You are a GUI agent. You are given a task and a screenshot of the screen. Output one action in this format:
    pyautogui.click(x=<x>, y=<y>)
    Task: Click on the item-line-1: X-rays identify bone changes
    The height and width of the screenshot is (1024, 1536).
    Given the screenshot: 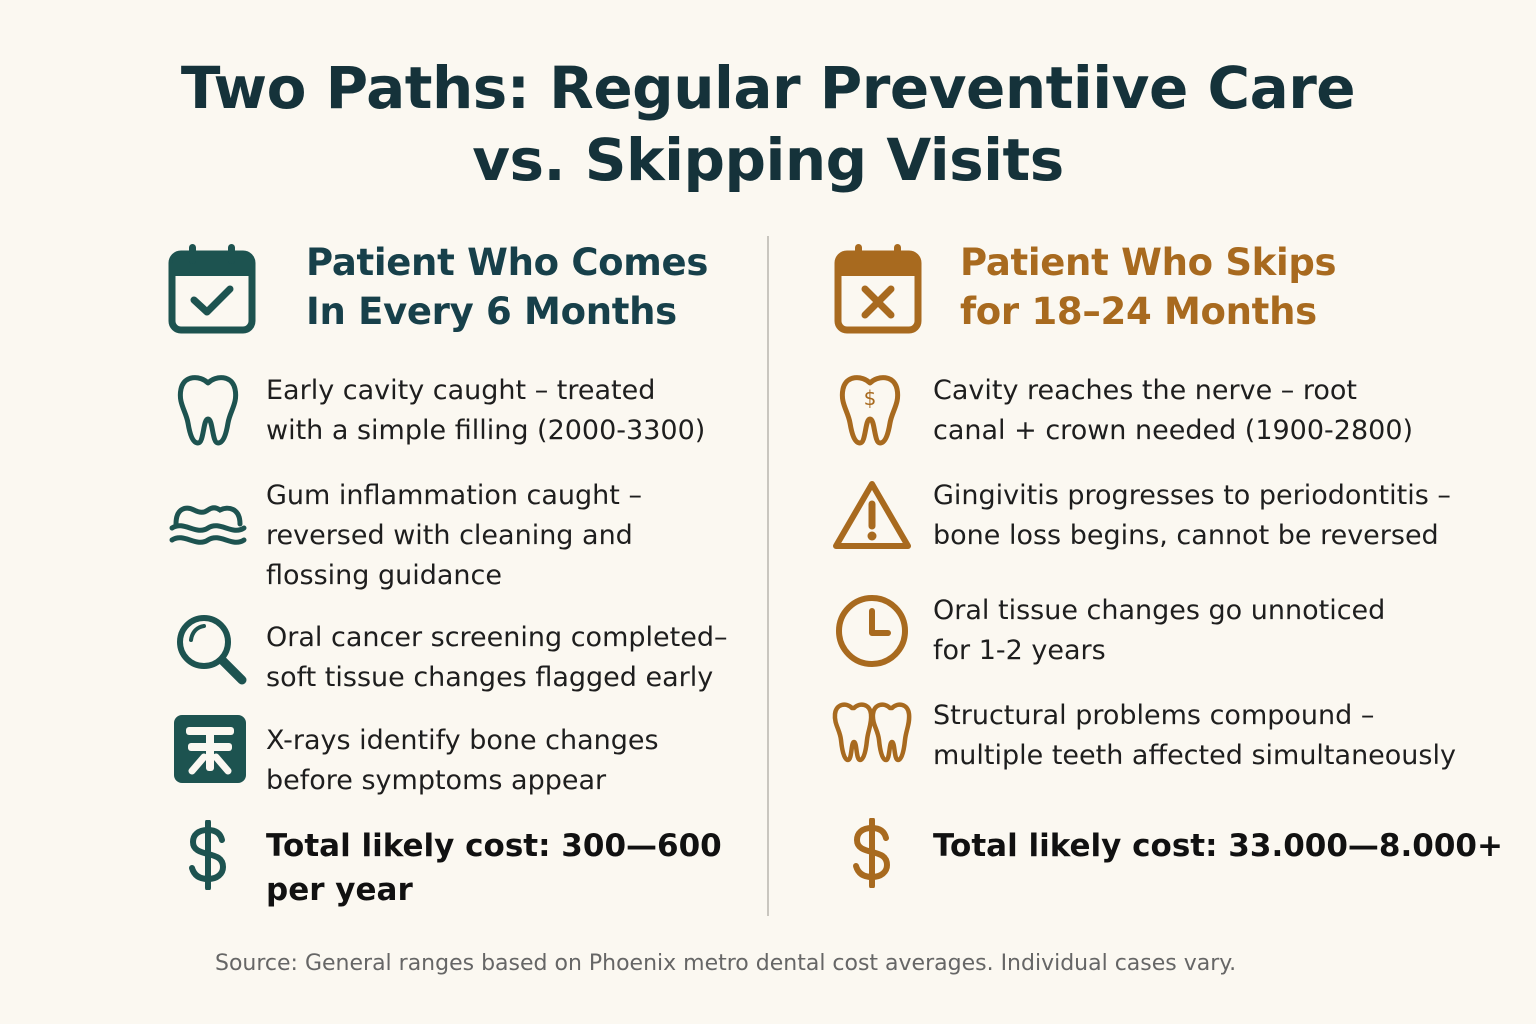 What is the action you would take?
    pyautogui.click(x=462, y=740)
    